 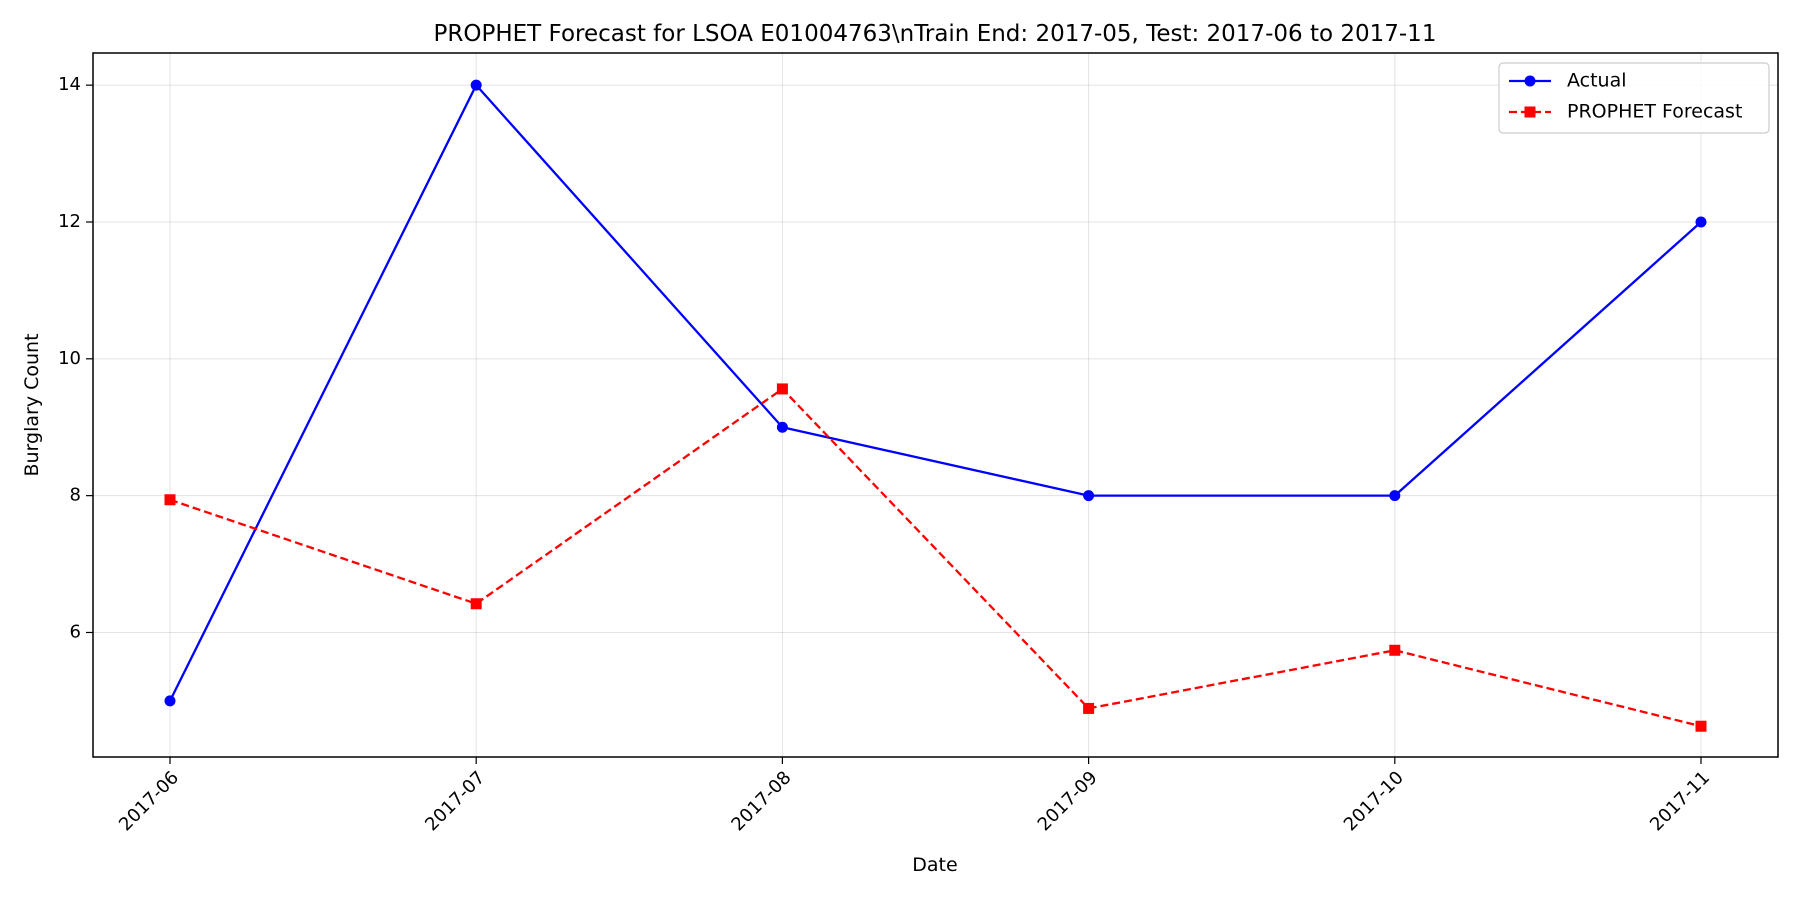 What do you see at coordinates (69, 84) in the screenshot?
I see `y-tick-label: 14` at bounding box center [69, 84].